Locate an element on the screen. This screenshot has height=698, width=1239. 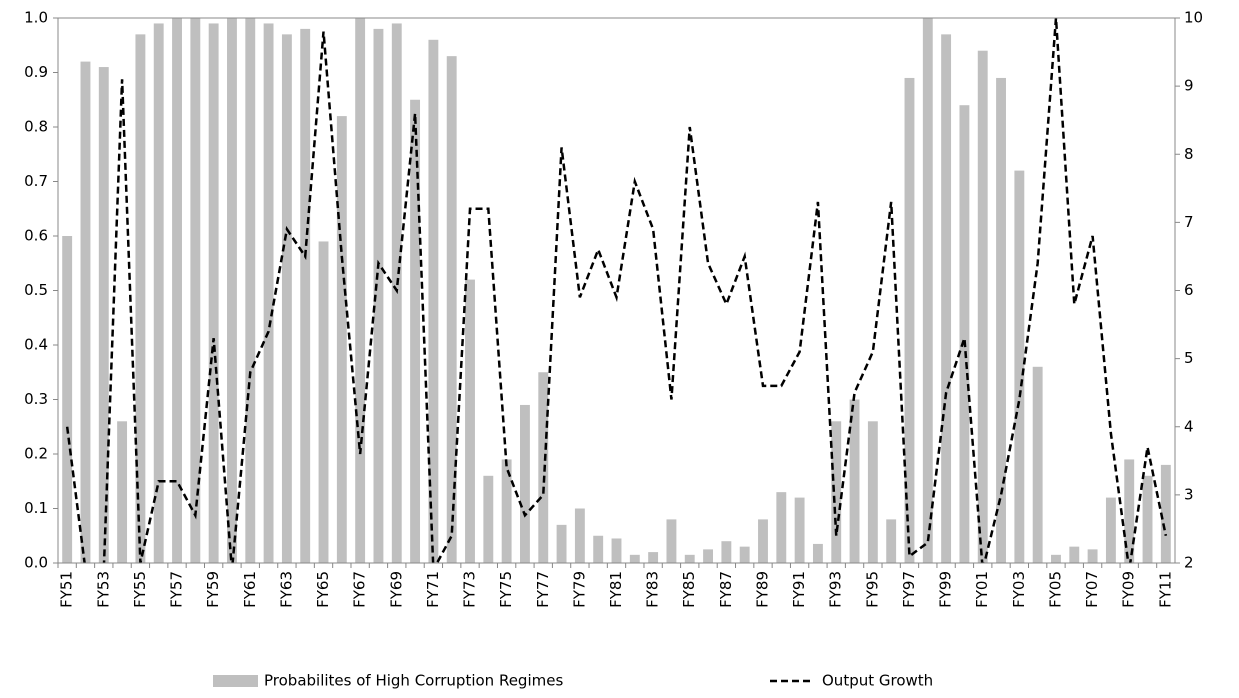
x-tick-label: FY05 is located at coordinates (1055, 589).